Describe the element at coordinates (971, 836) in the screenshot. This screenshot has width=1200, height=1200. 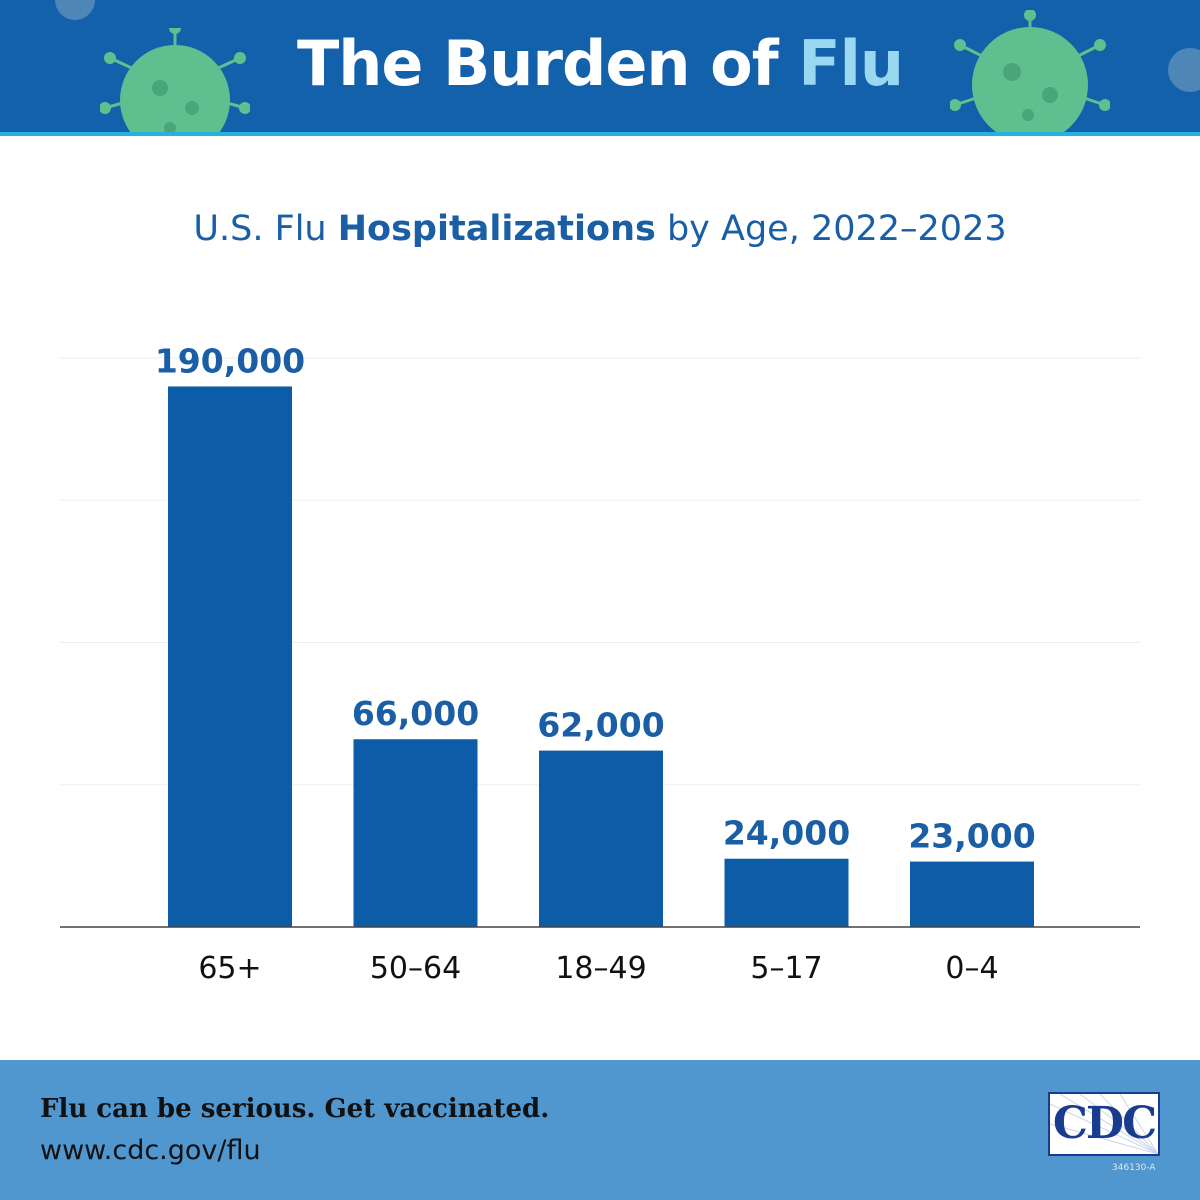
I see `data-label: 23,000` at that location.